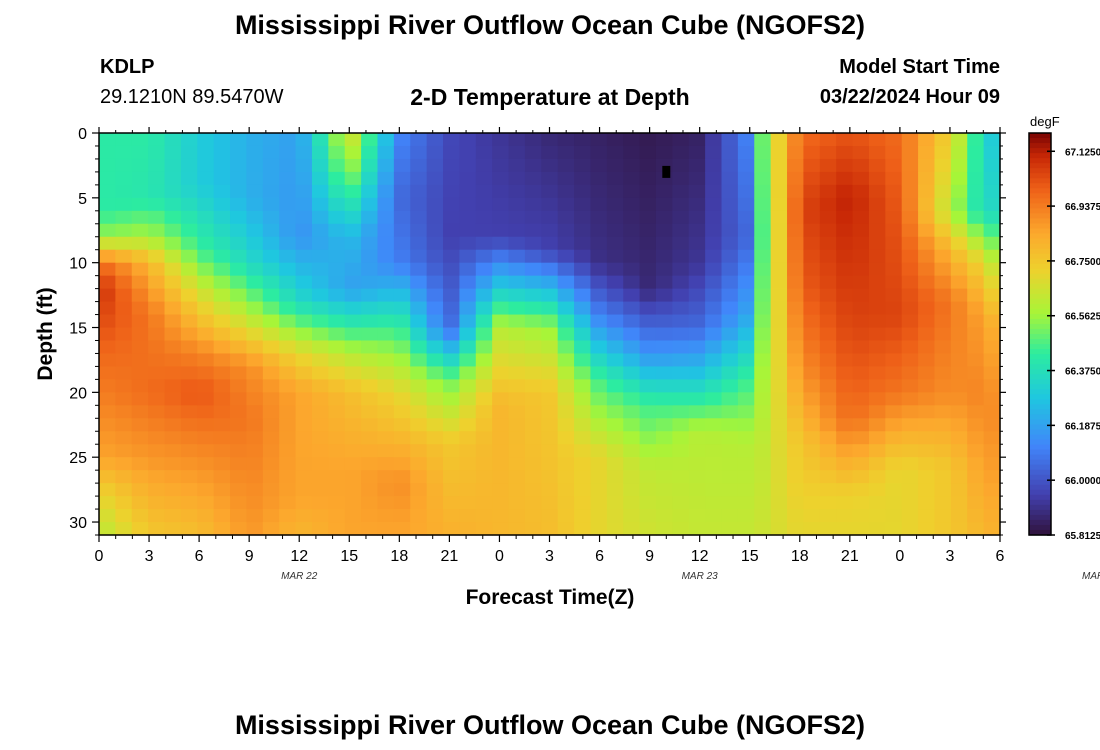  Describe the element at coordinates (45, 333) in the screenshot. I see `y-axis-label: Depth (ft)` at that location.